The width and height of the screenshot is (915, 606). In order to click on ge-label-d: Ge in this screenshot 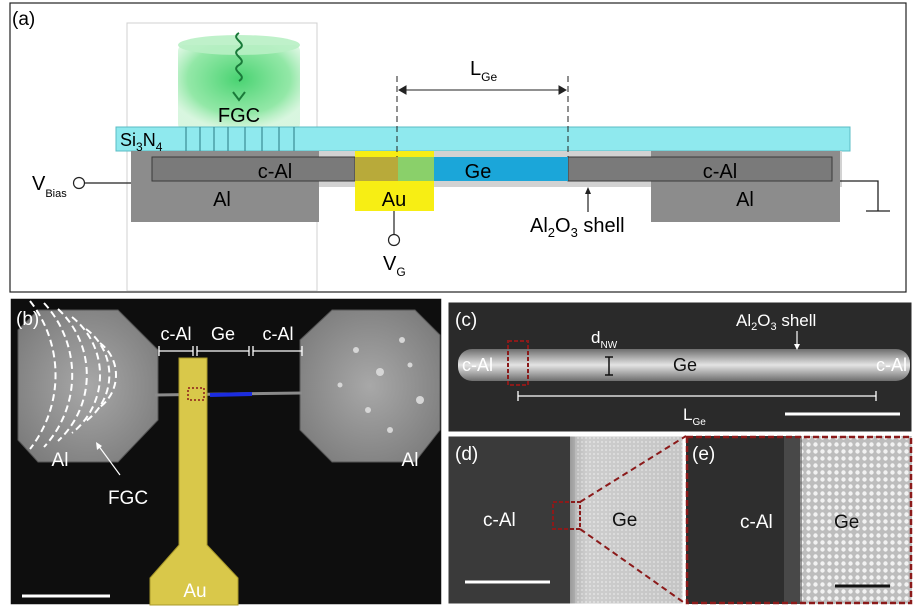, I will do `click(624, 520)`.